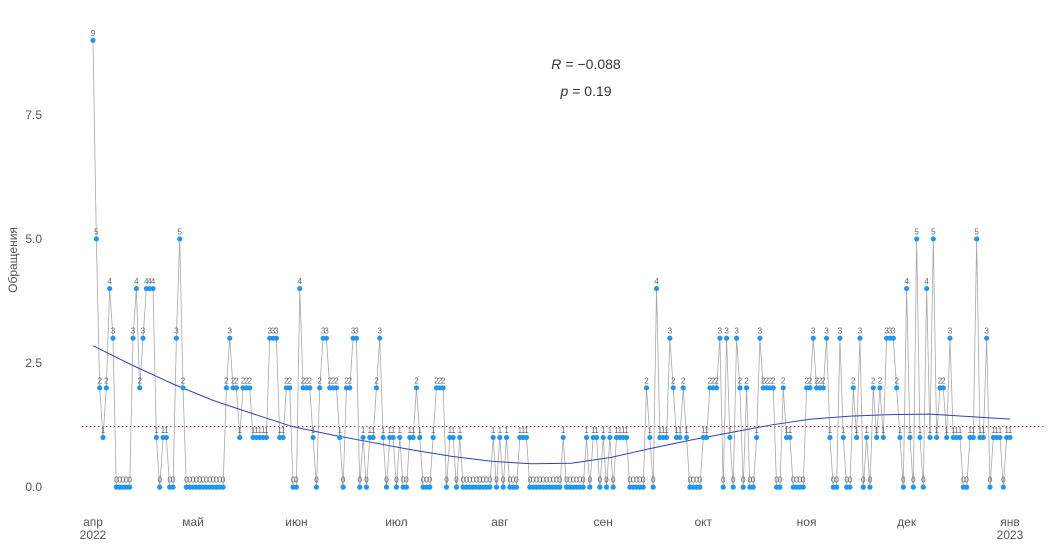 This screenshot has height=548, width=1057. I want to click on y-tick-label: 0.0, so click(33, 487).